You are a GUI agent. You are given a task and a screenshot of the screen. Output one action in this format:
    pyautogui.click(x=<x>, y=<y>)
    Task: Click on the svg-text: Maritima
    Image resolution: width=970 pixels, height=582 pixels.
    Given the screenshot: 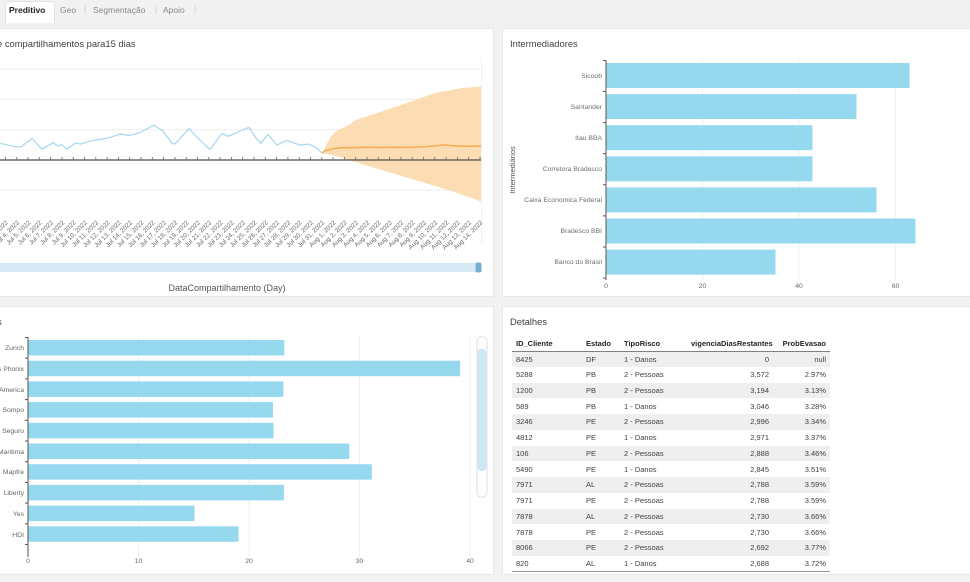 What is the action you would take?
    pyautogui.click(x=12, y=452)
    